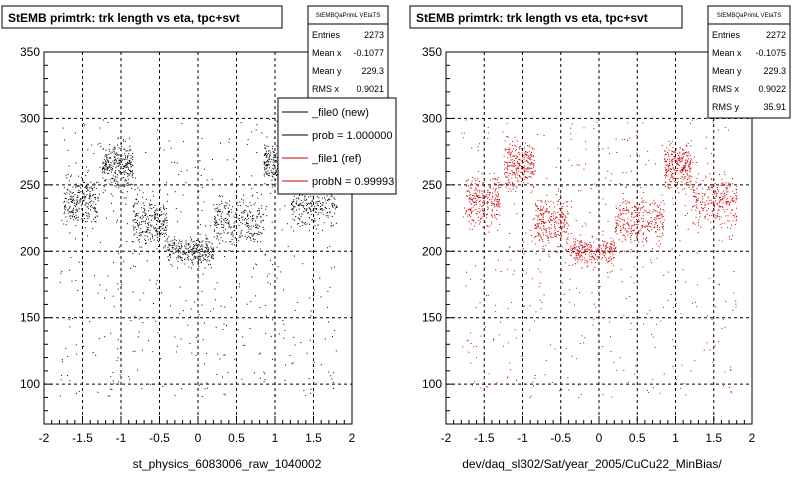 The width and height of the screenshot is (800, 485). I want to click on stats-label: Mean x, so click(727, 53).